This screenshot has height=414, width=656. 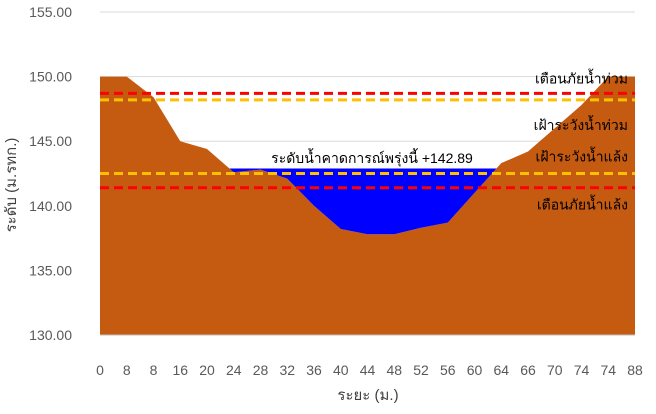 What do you see at coordinates (50, 335) in the screenshot?
I see `y-tick-label: 130.00` at bounding box center [50, 335].